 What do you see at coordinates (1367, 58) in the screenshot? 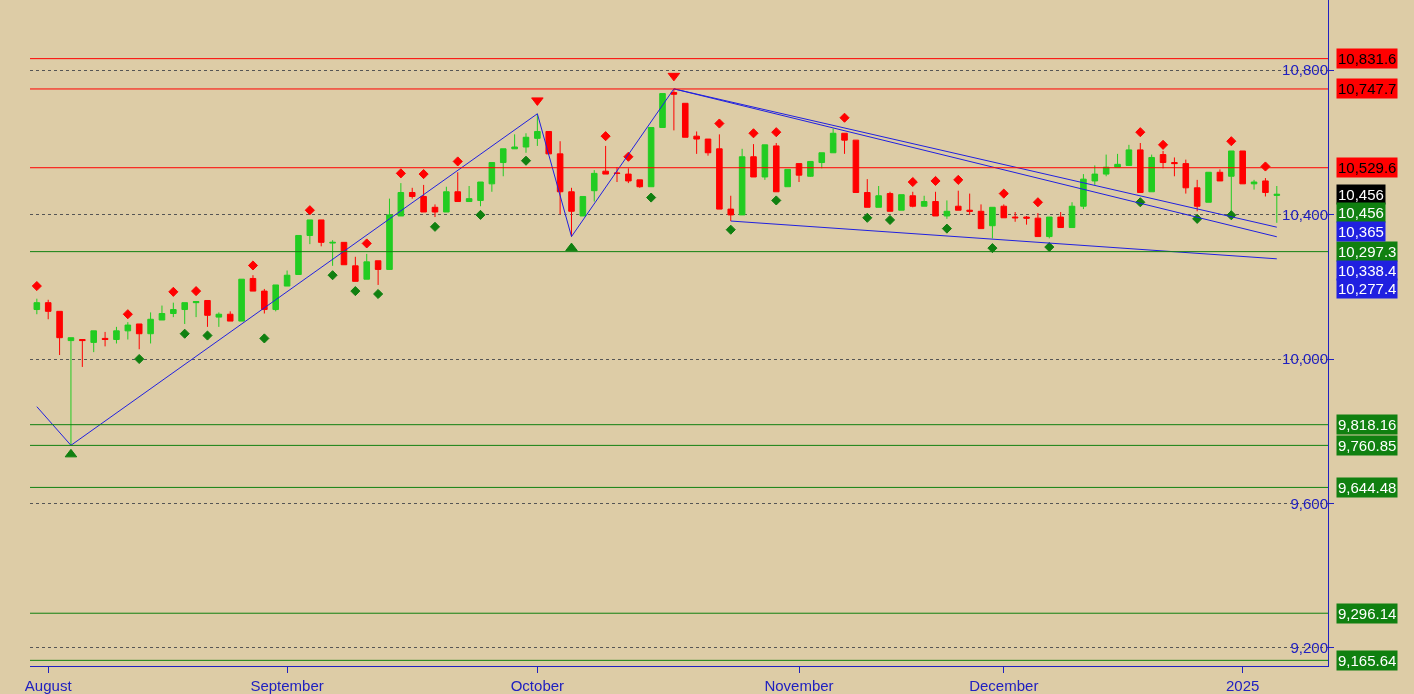
I see `ref-line-label: 10,831.6` at bounding box center [1367, 58].